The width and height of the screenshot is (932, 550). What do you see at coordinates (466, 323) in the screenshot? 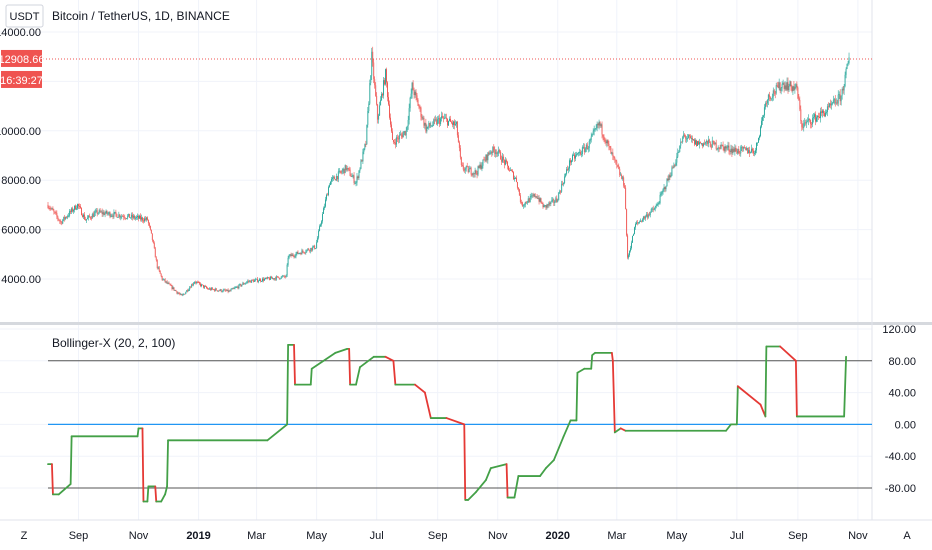
I see `pane-separator` at bounding box center [466, 323].